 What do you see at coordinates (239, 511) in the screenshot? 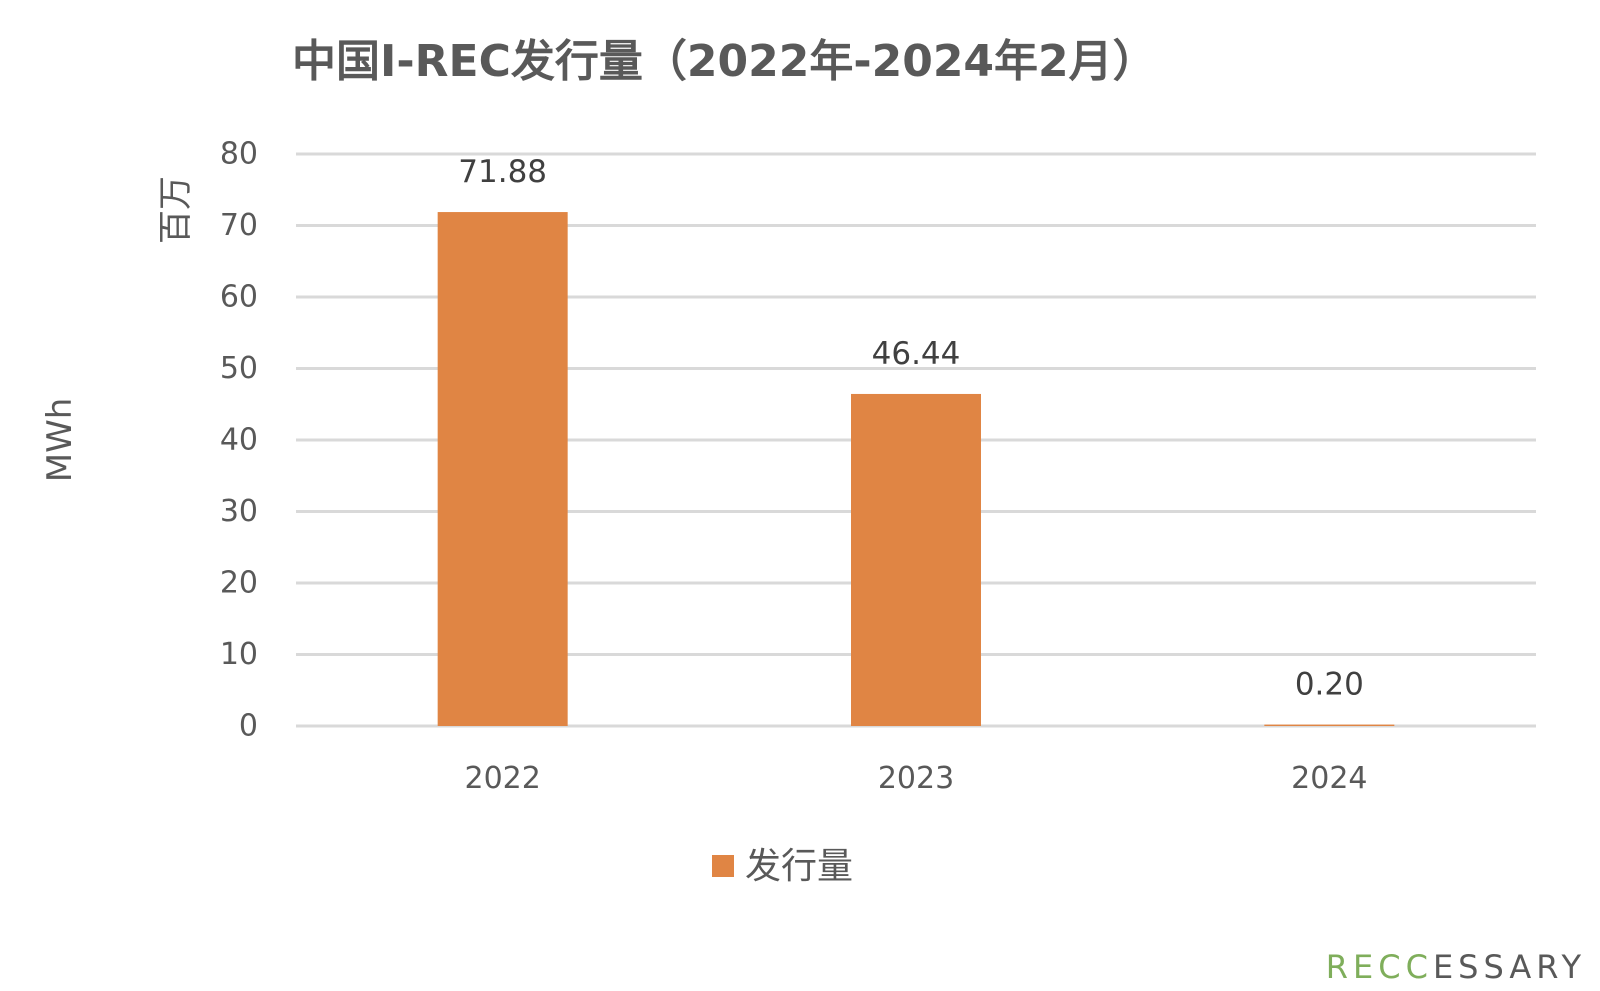
I see `y-tick-label: 30` at bounding box center [239, 511].